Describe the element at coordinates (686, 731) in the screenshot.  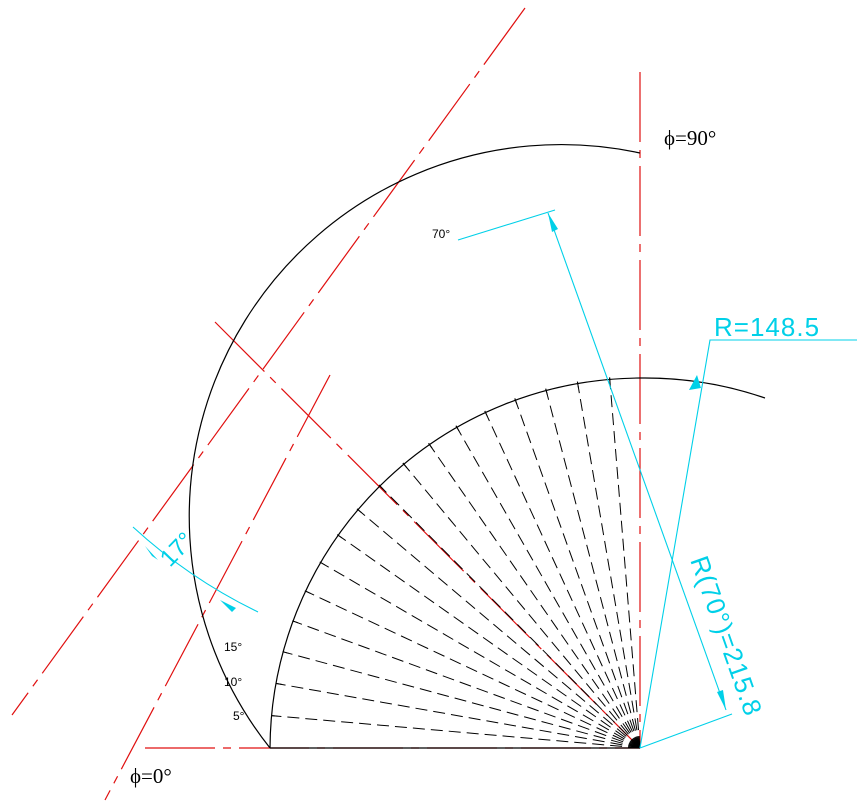
I see `radius-70-extension-bottom` at that location.